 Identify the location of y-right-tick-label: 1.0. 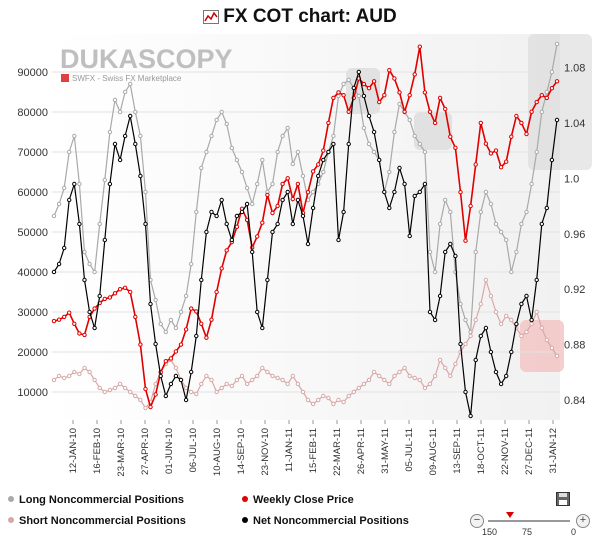
(571, 179).